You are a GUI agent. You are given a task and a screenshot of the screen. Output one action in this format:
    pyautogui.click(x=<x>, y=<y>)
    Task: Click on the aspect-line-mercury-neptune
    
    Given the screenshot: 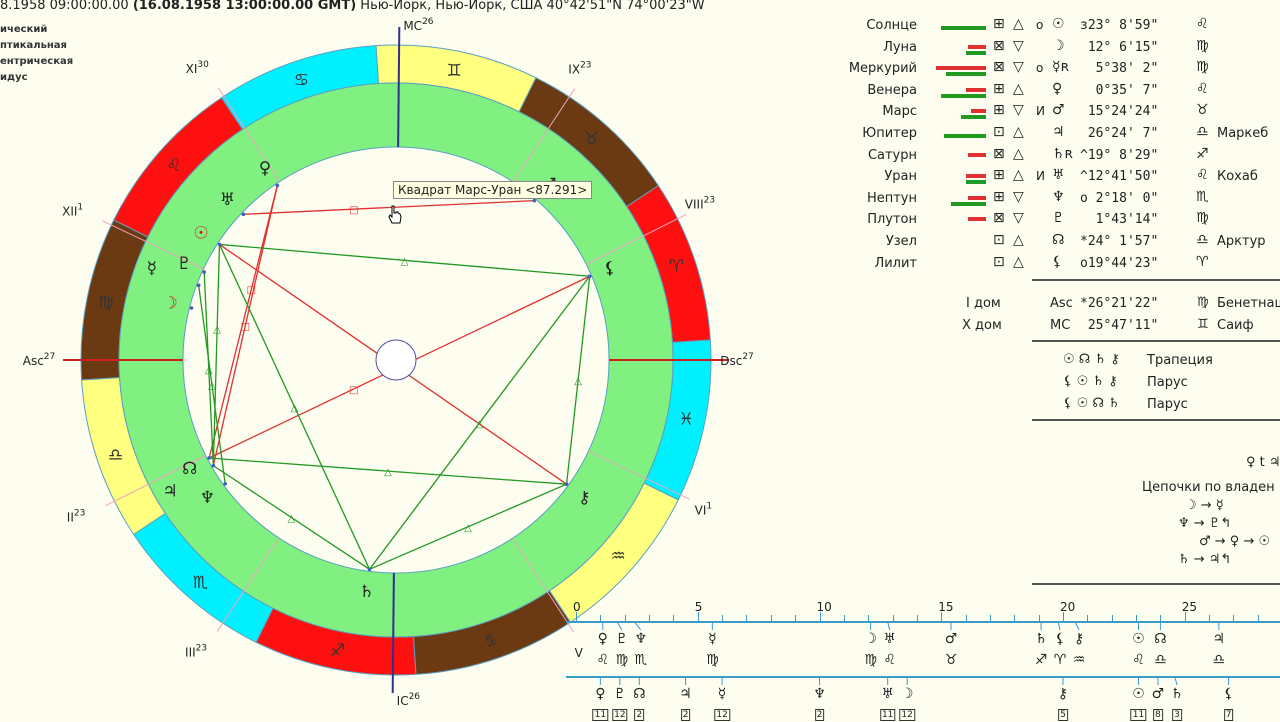 What is the action you would take?
    pyautogui.click(x=212, y=384)
    